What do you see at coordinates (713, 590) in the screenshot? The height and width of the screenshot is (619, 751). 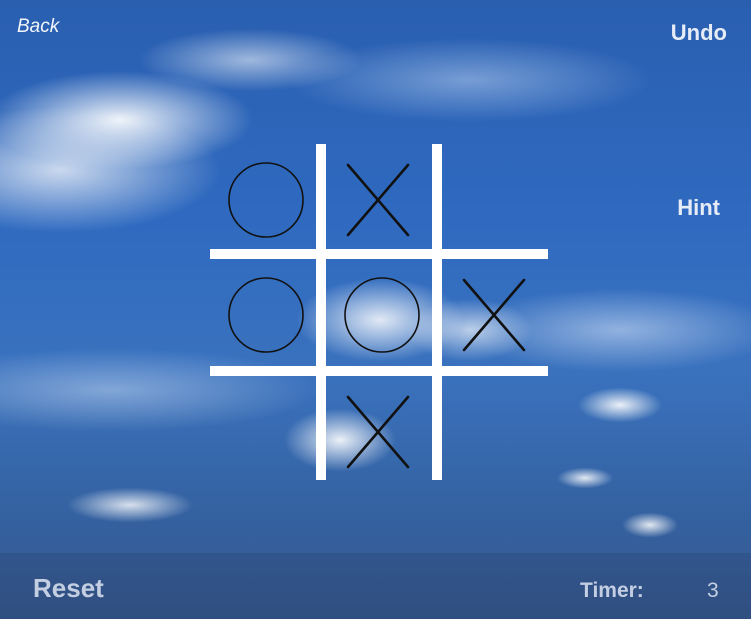 I see `timer-value: 3` at bounding box center [713, 590].